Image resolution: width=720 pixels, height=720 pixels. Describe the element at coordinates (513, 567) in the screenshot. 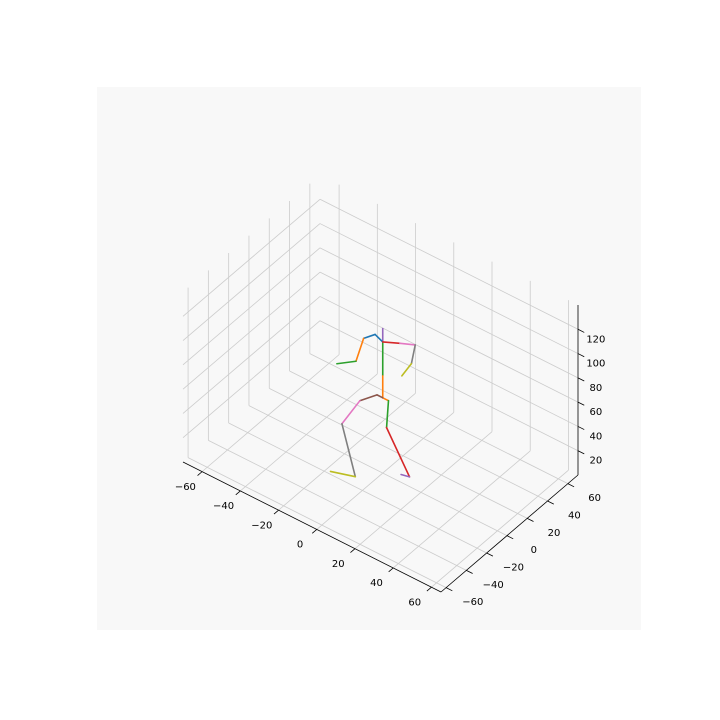

I see `y-tick-label-2: −20` at that location.